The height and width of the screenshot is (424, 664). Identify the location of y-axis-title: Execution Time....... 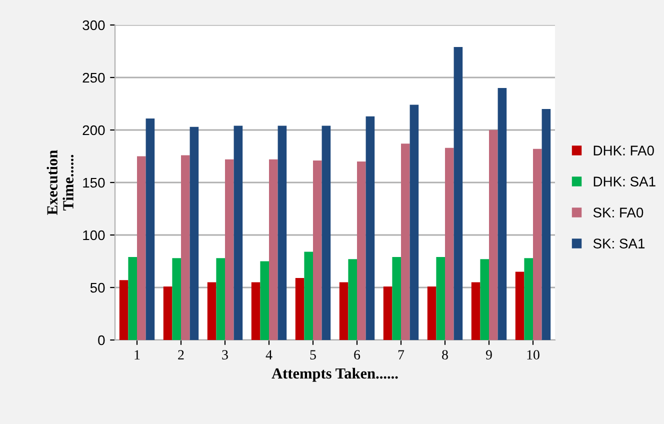
(60, 182).